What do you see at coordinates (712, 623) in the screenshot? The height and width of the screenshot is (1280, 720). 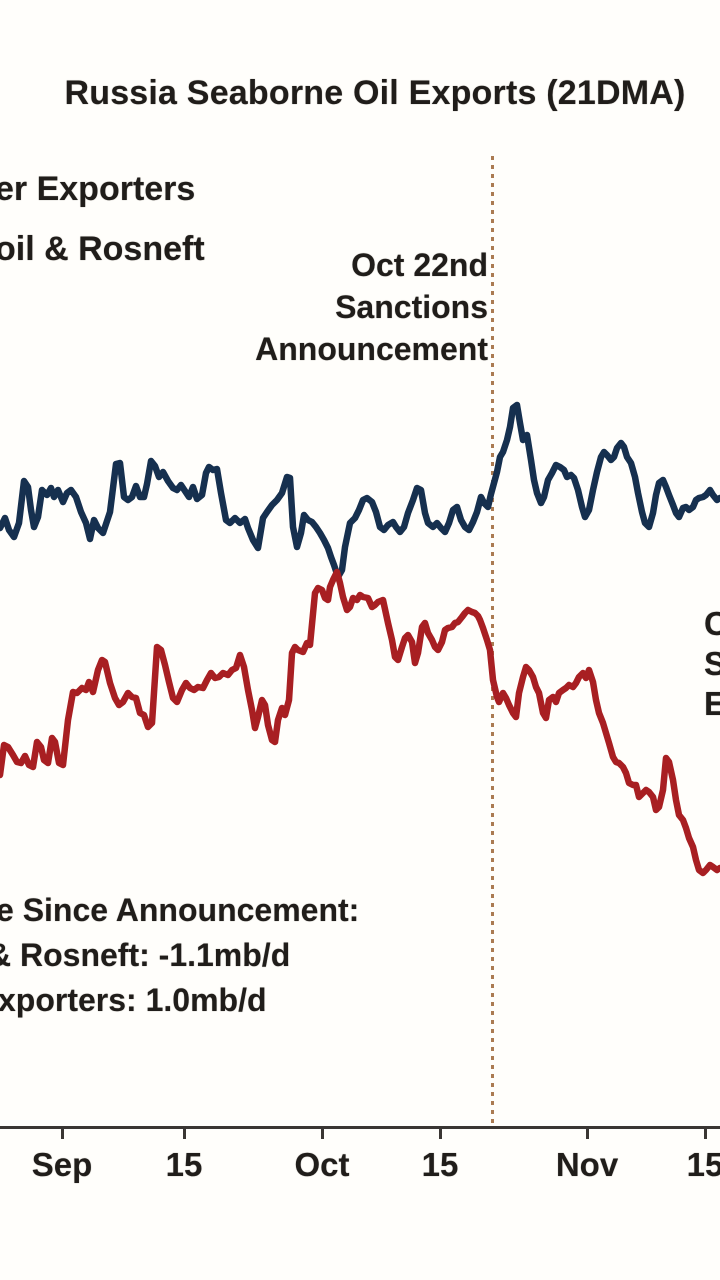 I see `right-edge-letter: C` at bounding box center [712, 623].